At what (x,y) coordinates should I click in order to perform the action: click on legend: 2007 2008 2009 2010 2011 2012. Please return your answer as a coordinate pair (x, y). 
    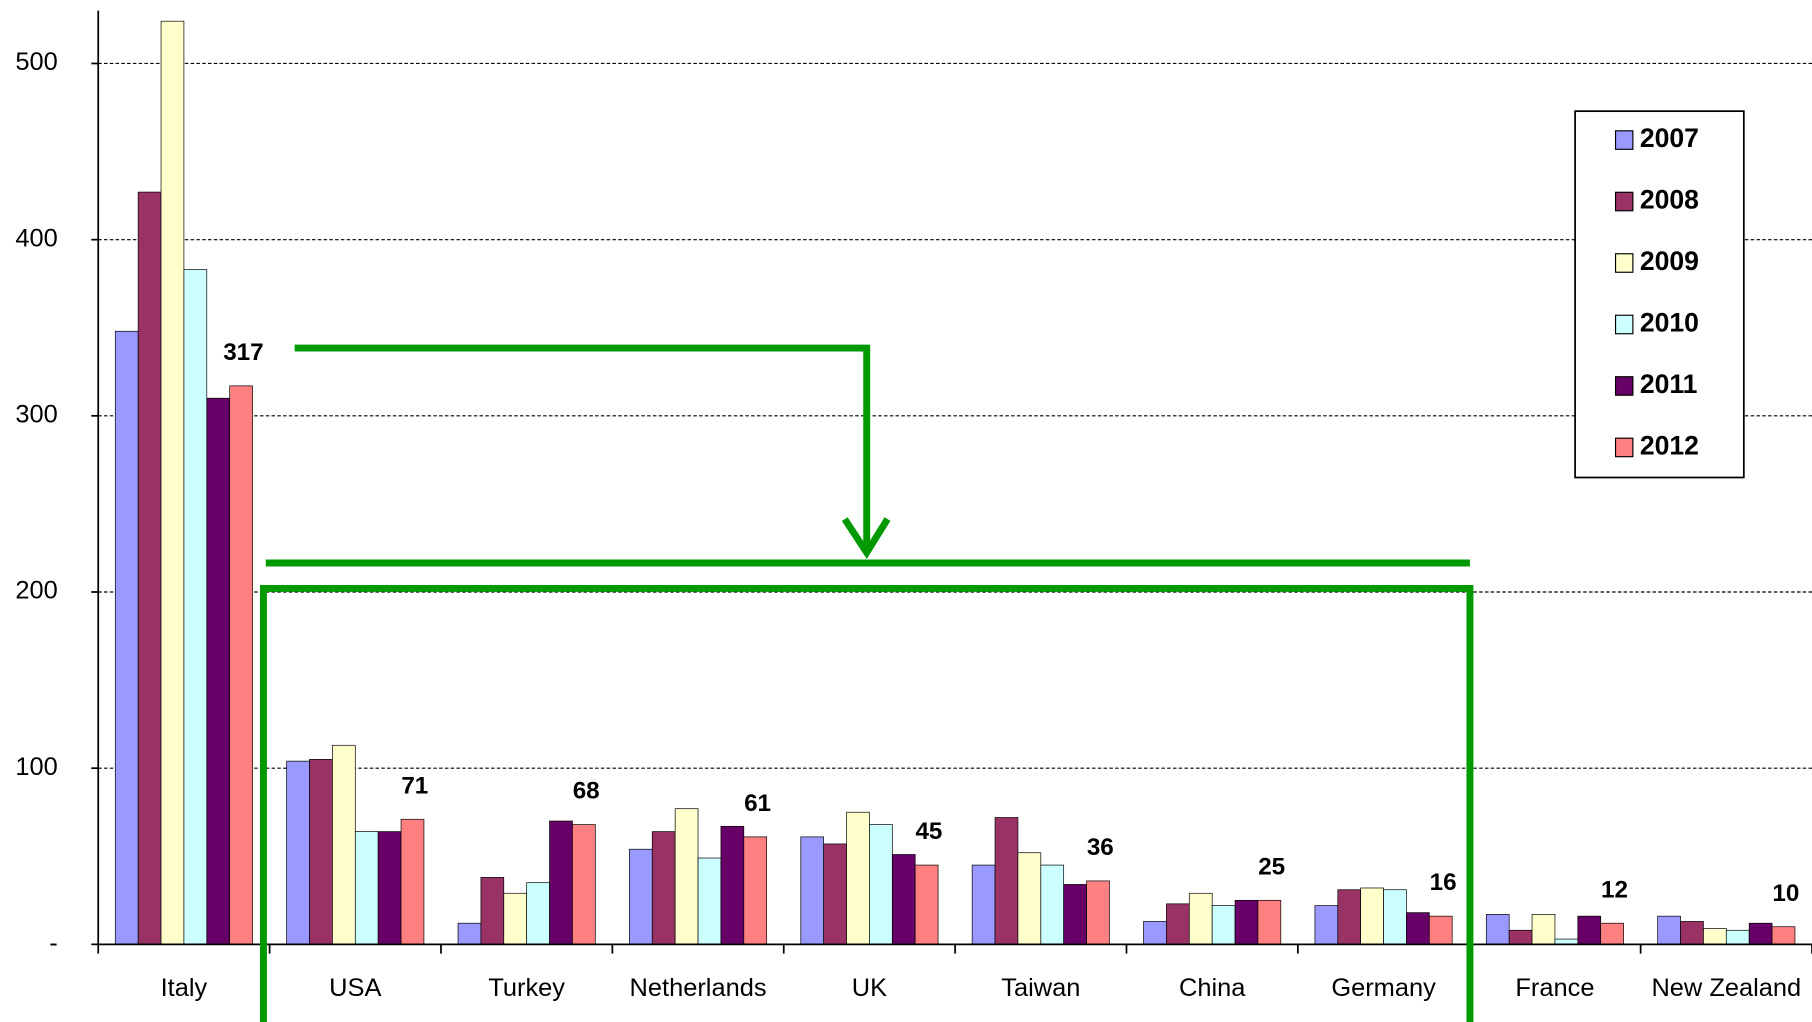
    Looking at the image, I should click on (1659, 294).